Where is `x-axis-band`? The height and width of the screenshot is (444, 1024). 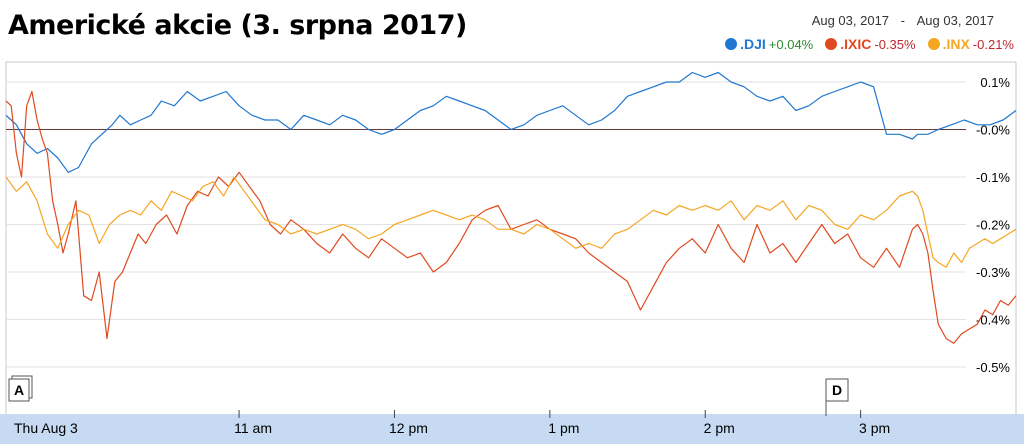 x-axis-band is located at coordinates (512, 429).